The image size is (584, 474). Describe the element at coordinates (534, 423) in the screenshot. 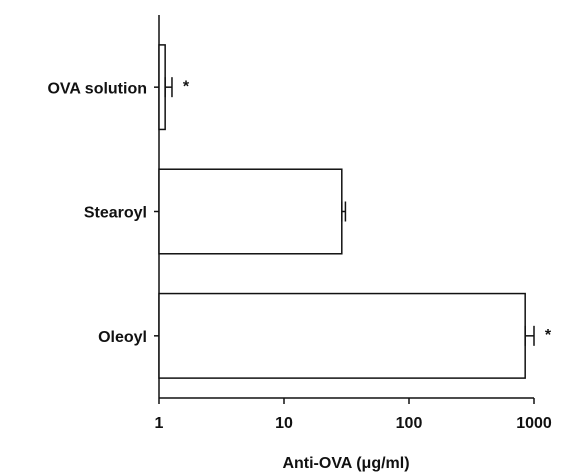

I see `x-tick-label: 1000` at that location.